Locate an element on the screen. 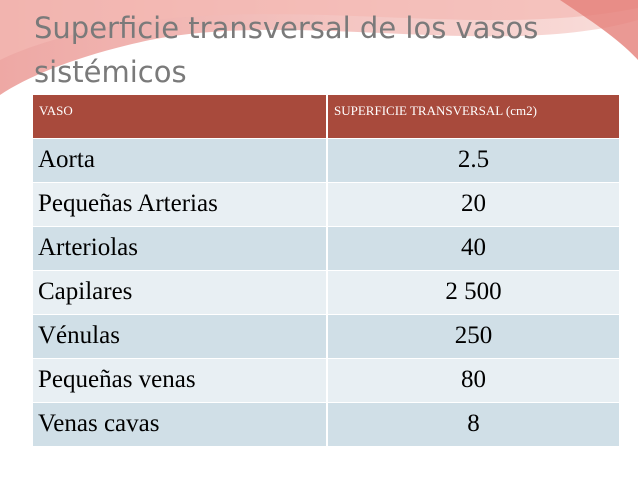  table-row: Vénulas 250 is located at coordinates (327, 335).